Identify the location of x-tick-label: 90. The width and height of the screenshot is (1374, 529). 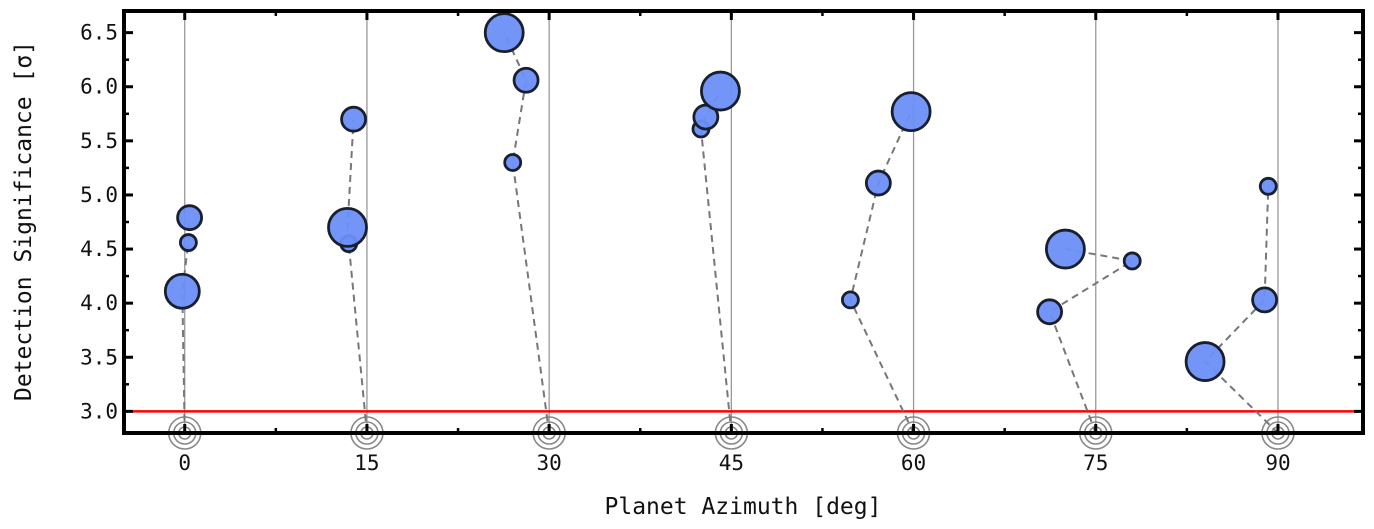
(1277, 463).